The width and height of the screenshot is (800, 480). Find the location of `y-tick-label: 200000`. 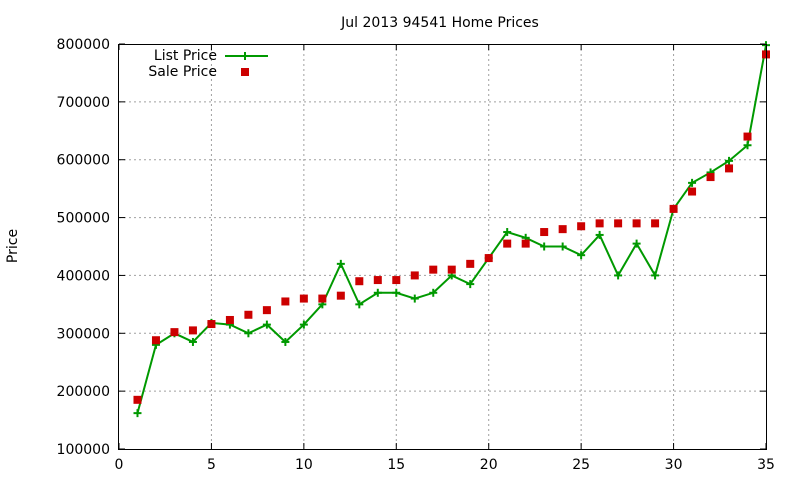

y-tick-label: 200000 is located at coordinates (83, 392).